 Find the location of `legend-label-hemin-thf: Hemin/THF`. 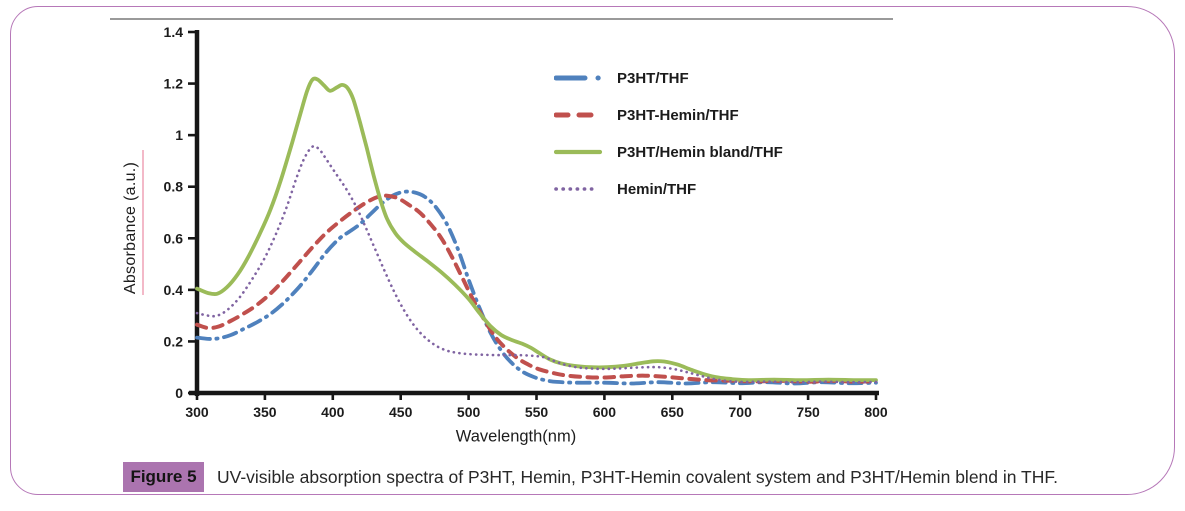

legend-label-hemin-thf: Hemin/THF is located at coordinates (657, 189).